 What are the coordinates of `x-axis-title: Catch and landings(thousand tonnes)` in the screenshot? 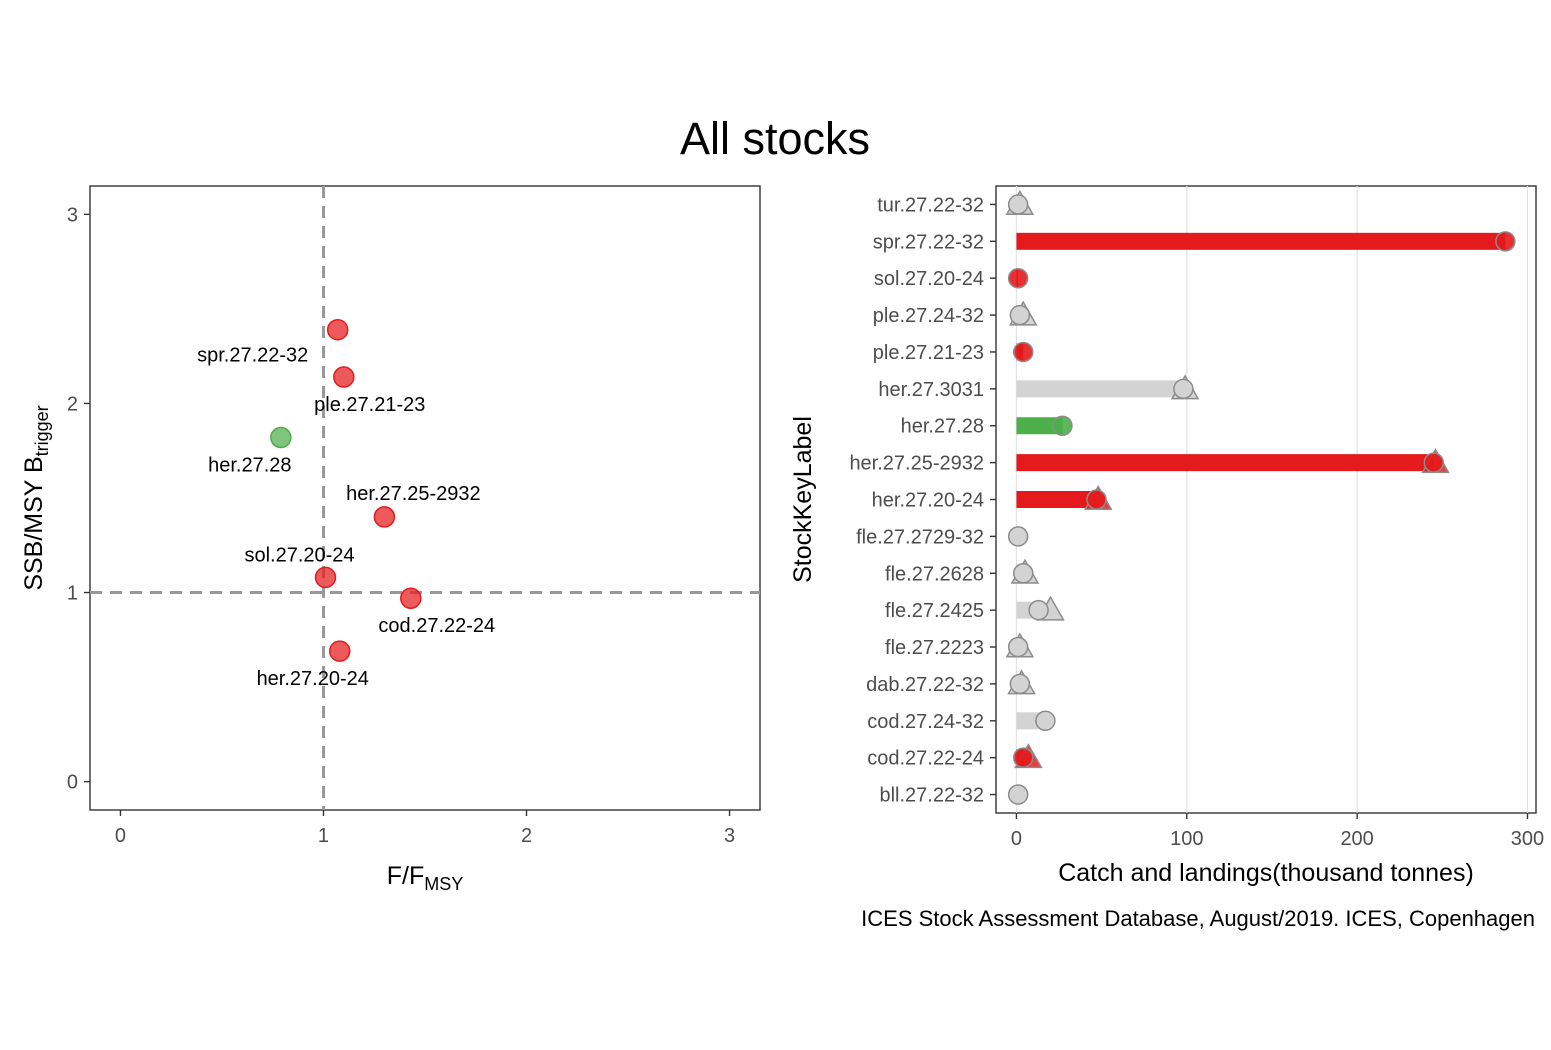 It's located at (1266, 873).